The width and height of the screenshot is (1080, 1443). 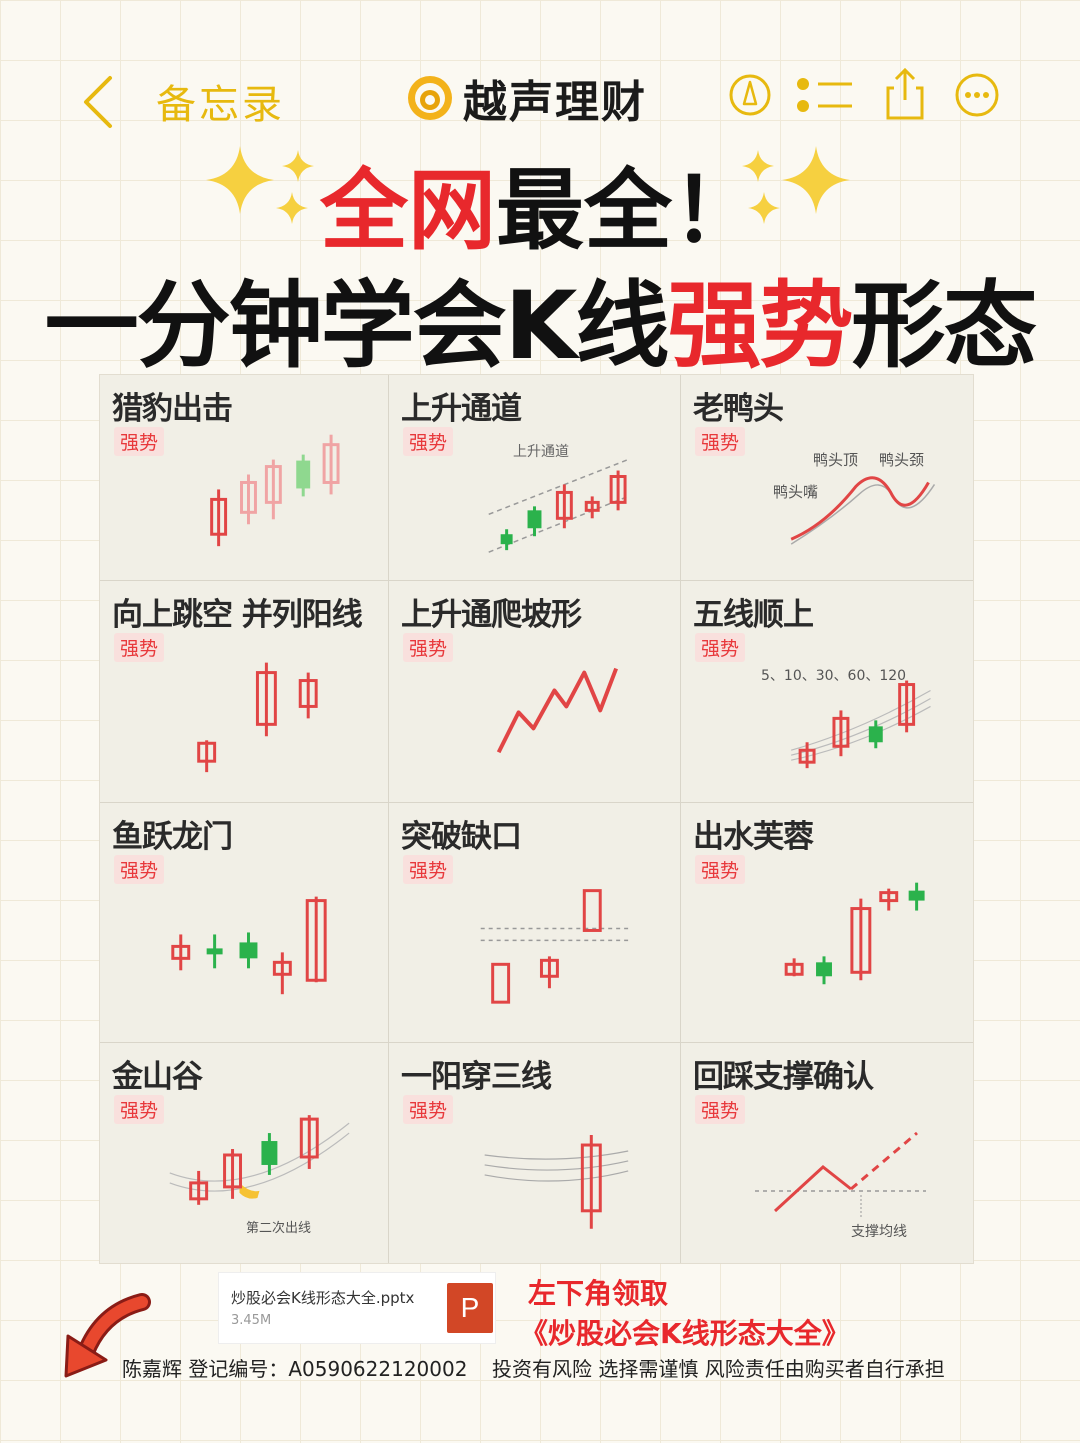 I want to click on pattern-title: 回踩支撑确认, so click(x=783, y=1077).